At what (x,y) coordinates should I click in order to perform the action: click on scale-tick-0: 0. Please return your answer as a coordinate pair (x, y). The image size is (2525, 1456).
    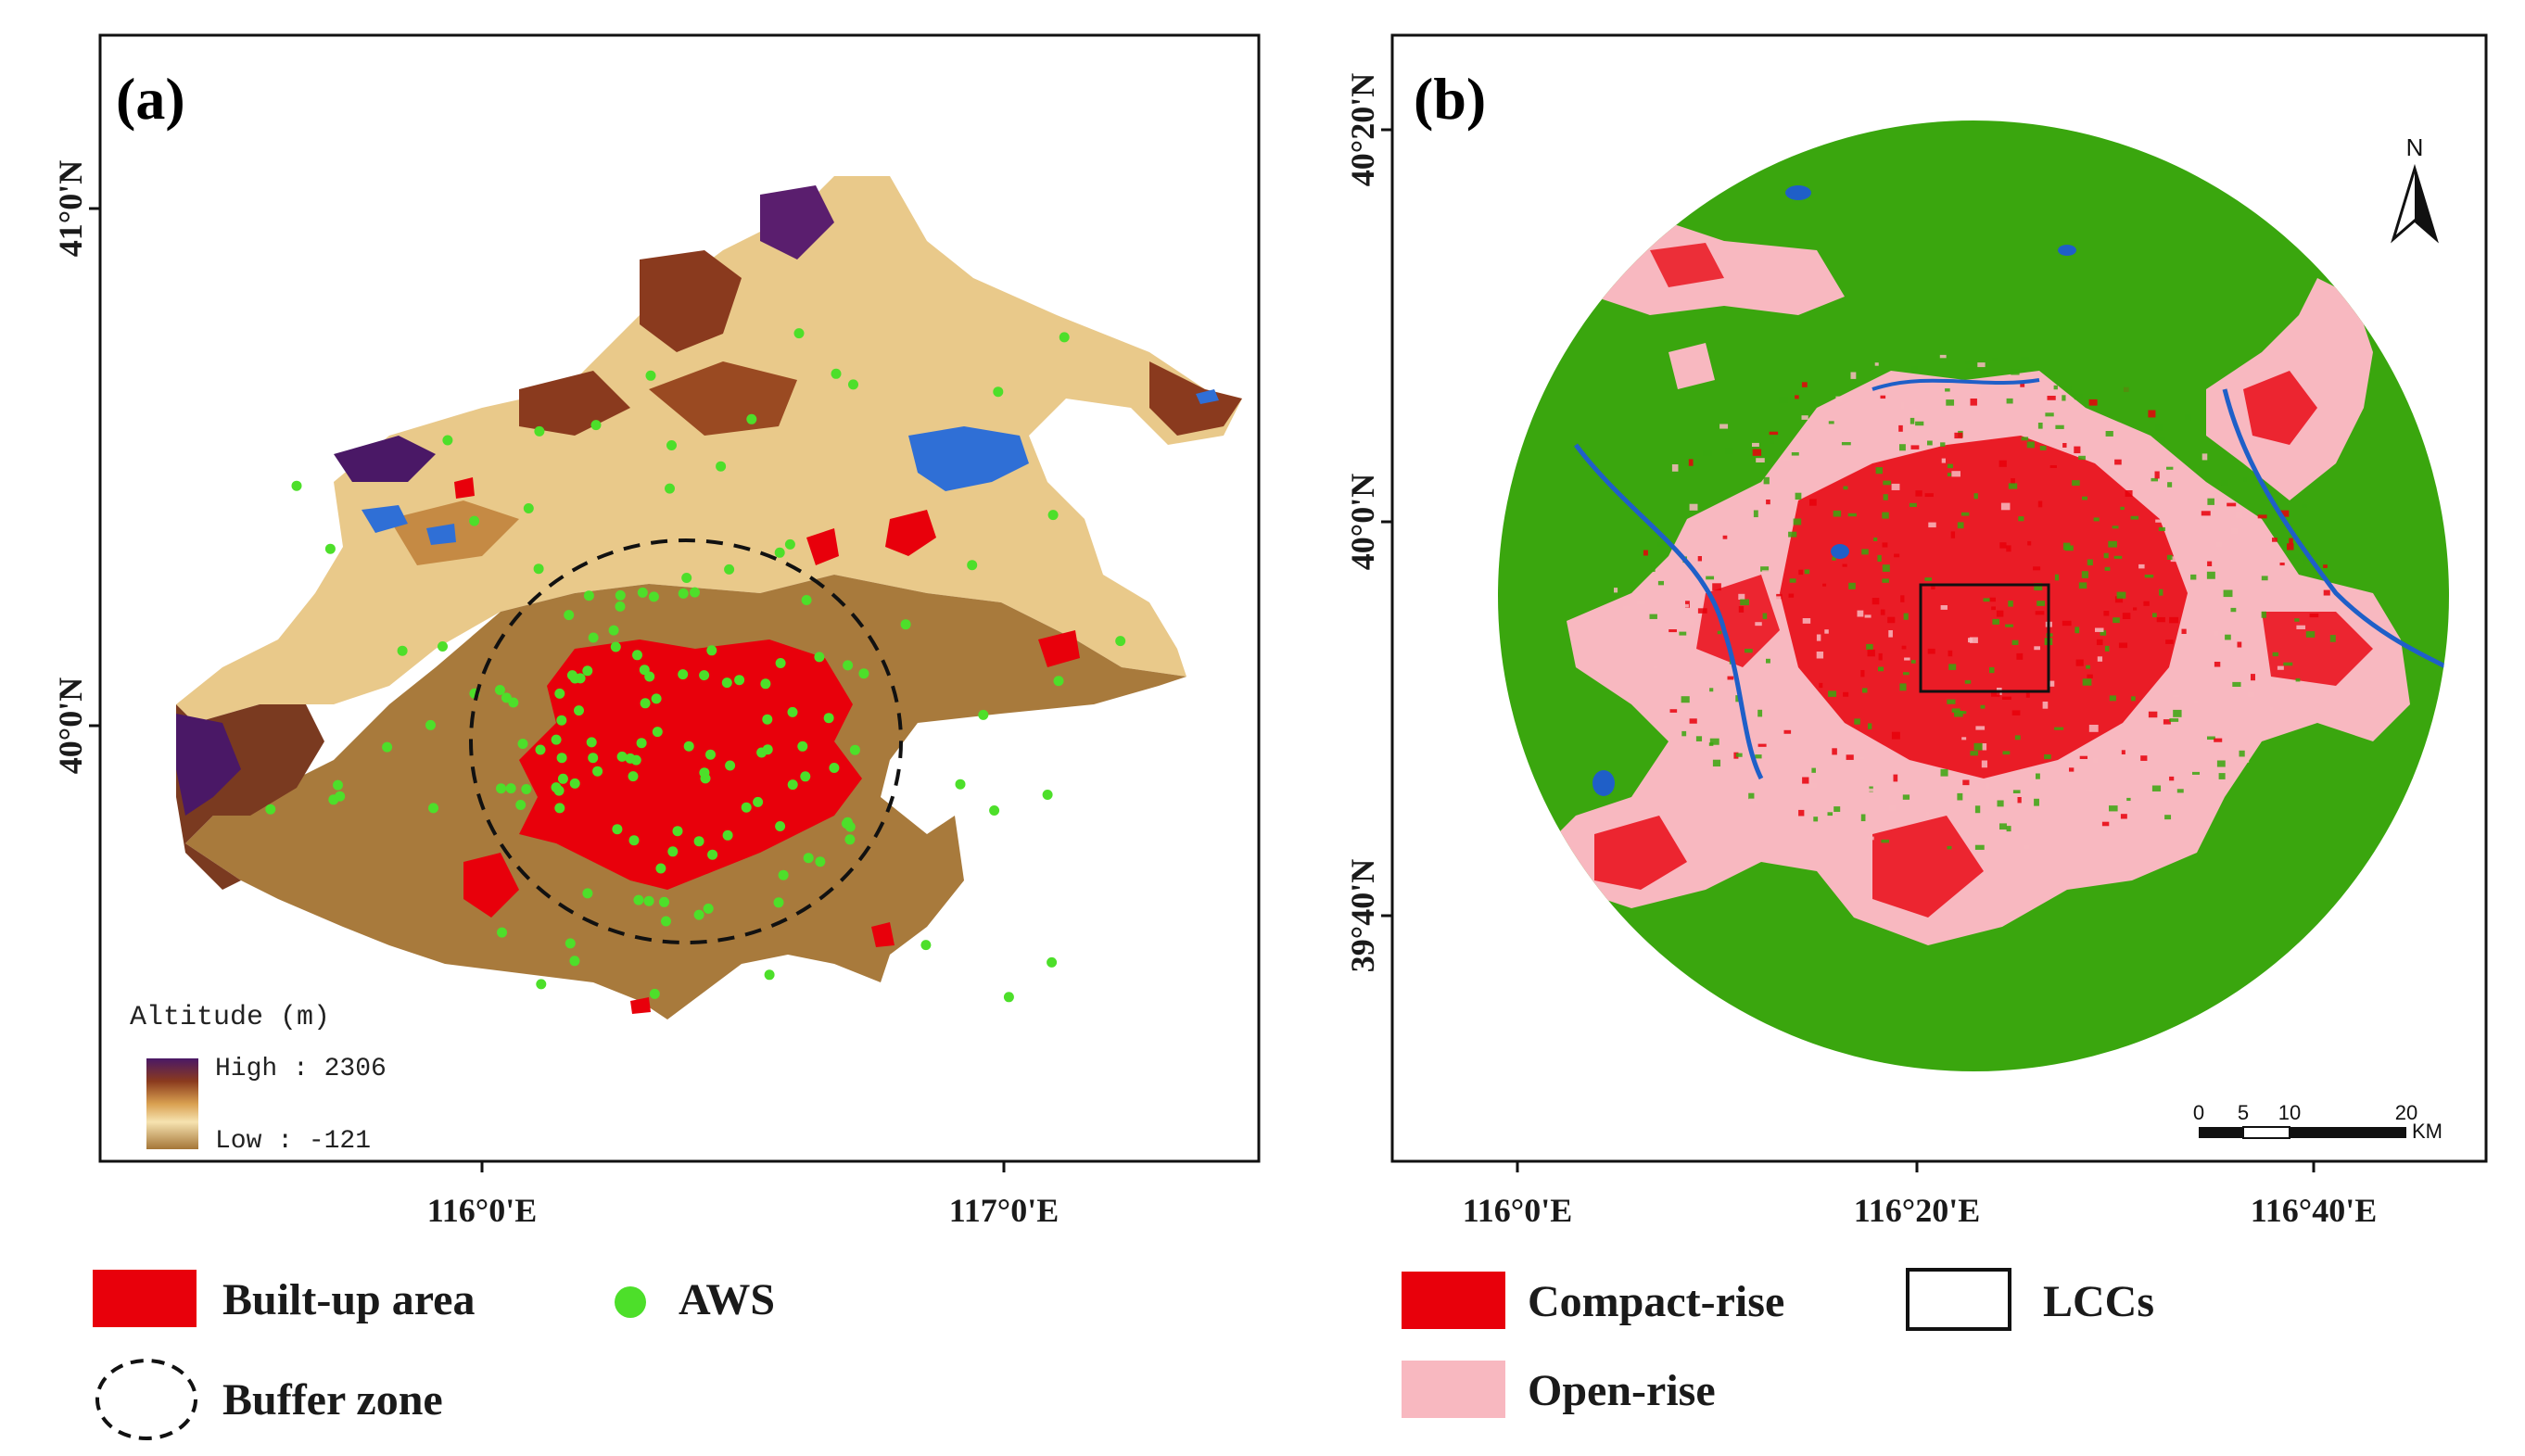
    Looking at the image, I should click on (2198, 1112).